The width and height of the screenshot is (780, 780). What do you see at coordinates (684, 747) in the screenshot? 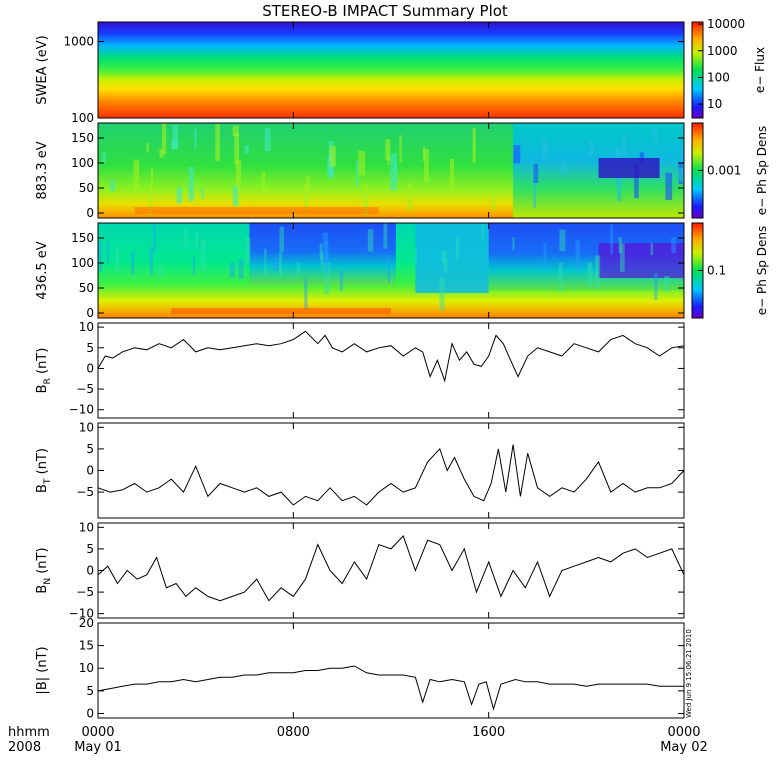
I see `x-date-label: May 02` at bounding box center [684, 747].